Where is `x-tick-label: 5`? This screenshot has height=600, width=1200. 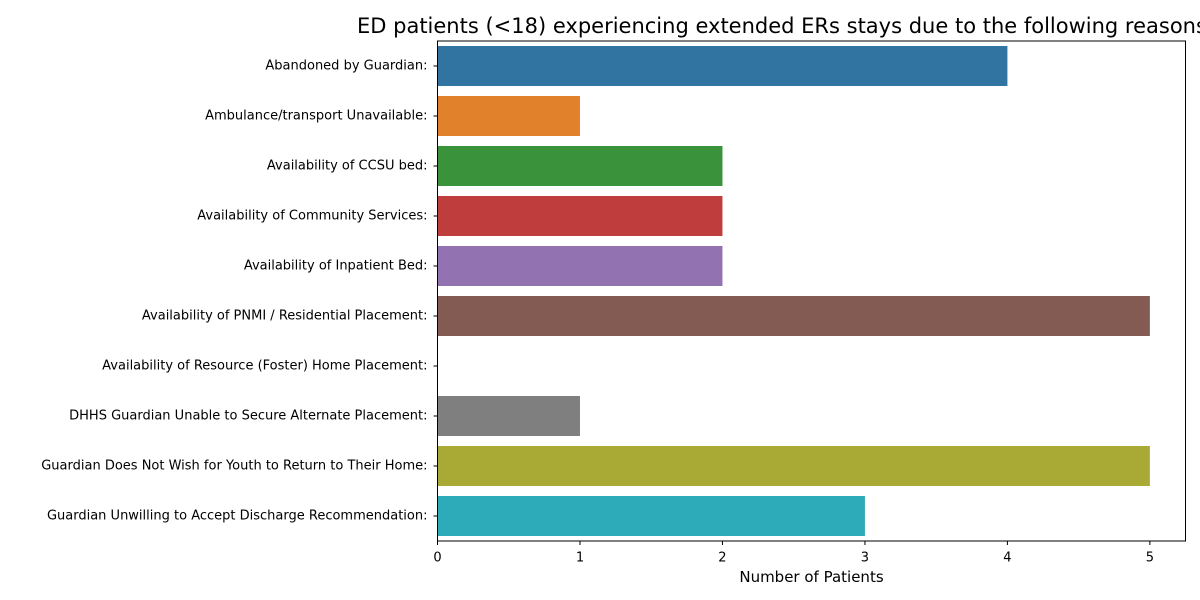 x-tick-label: 5 is located at coordinates (1150, 558).